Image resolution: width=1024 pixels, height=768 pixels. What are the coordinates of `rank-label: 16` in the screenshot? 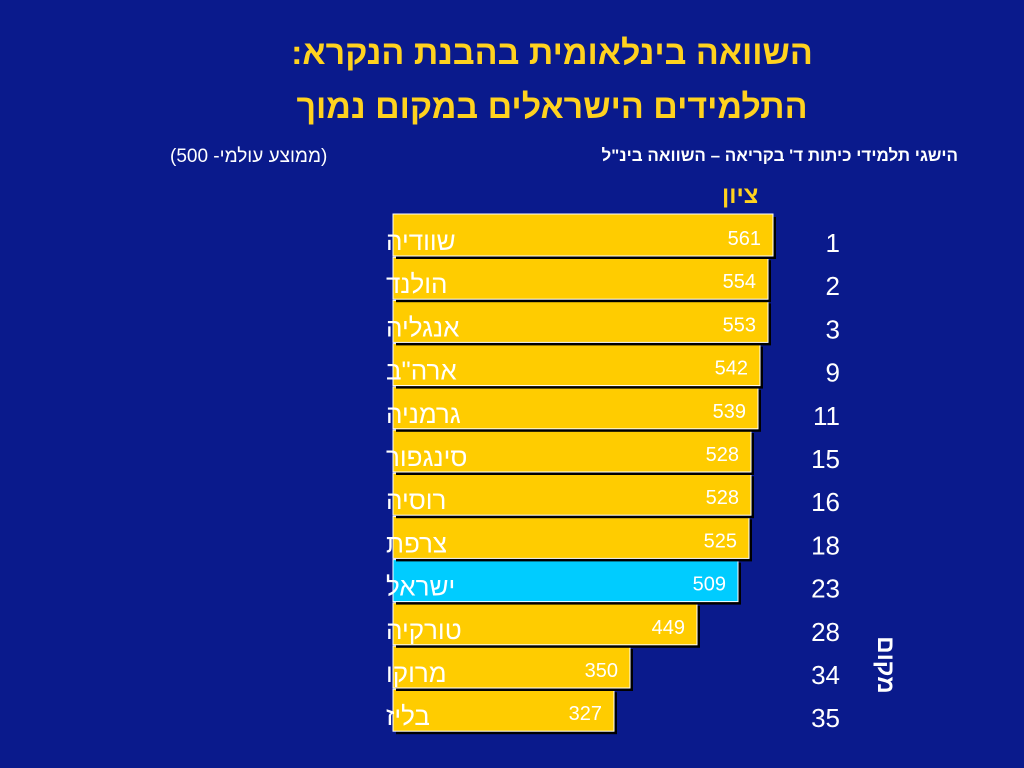 It's located at (825, 502).